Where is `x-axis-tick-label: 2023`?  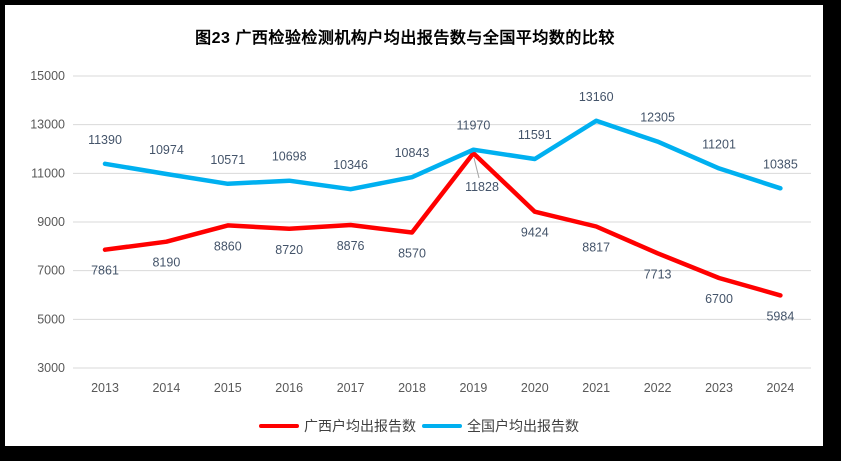
x-axis-tick-label: 2023 is located at coordinates (719, 388).